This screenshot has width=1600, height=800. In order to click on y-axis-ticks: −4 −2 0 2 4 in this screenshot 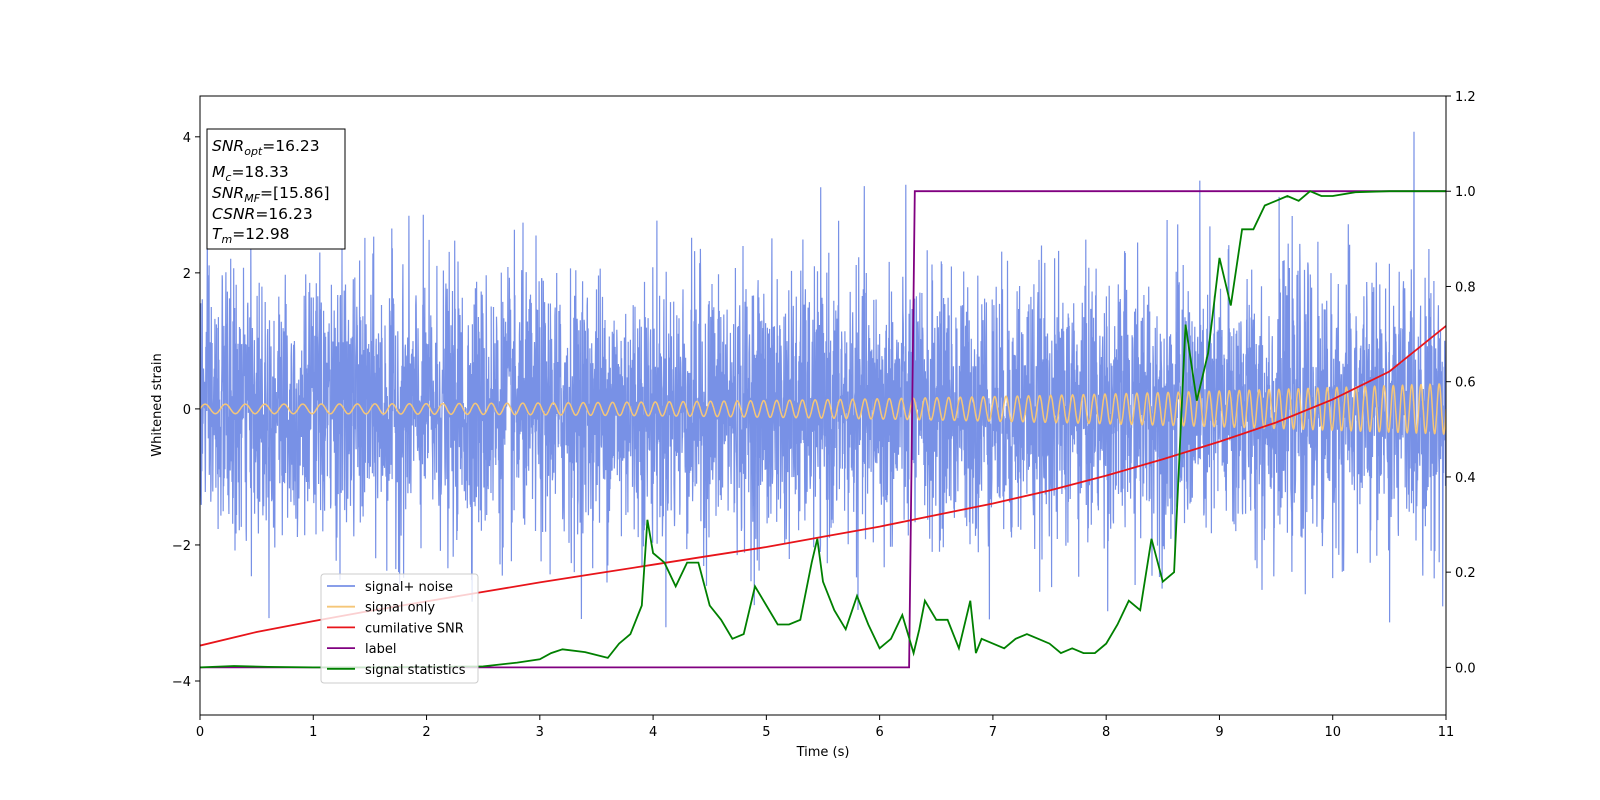, I will do `click(186, 410)`.